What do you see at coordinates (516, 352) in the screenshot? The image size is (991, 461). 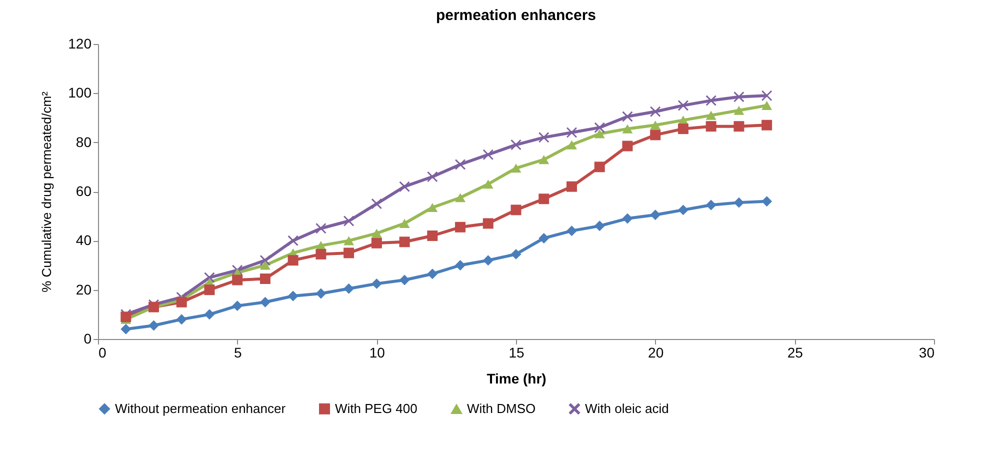 I see `x-tick-label: 15` at bounding box center [516, 352].